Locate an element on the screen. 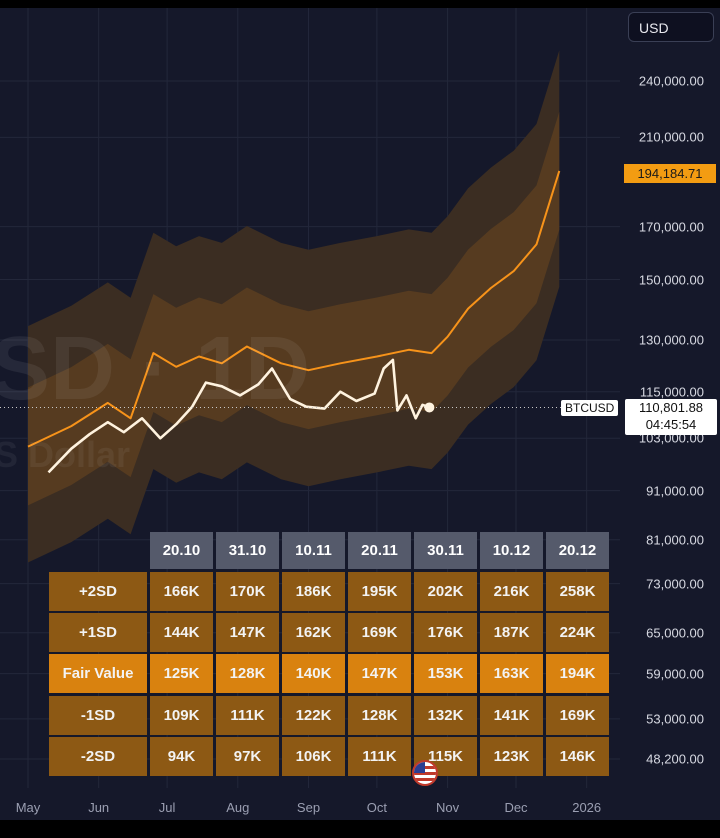 This screenshot has width=720, height=838. value-cell: 176K is located at coordinates (445, 632).